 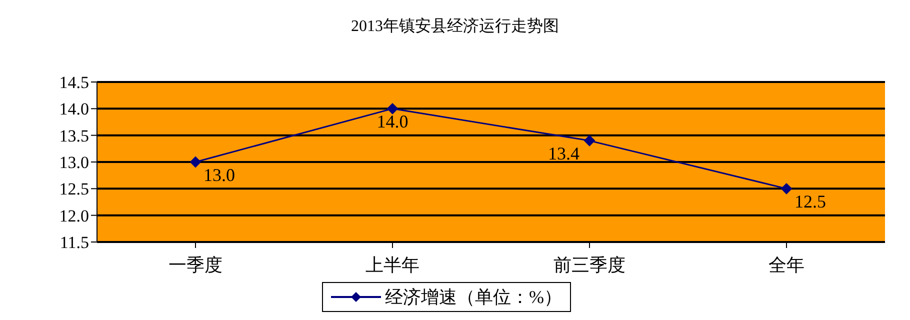 What do you see at coordinates (455, 26) in the screenshot?
I see `chart-title: 2013年镇安县经济运行走势图` at bounding box center [455, 26].